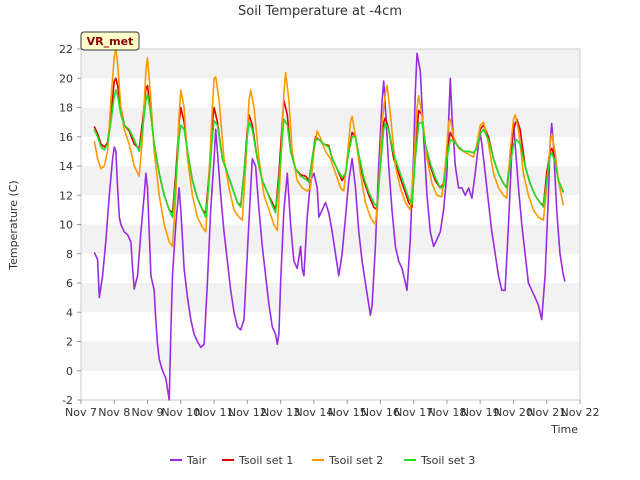  Describe the element at coordinates (546, 412) in the screenshot. I see `x-tick-label: Nov 21` at that location.